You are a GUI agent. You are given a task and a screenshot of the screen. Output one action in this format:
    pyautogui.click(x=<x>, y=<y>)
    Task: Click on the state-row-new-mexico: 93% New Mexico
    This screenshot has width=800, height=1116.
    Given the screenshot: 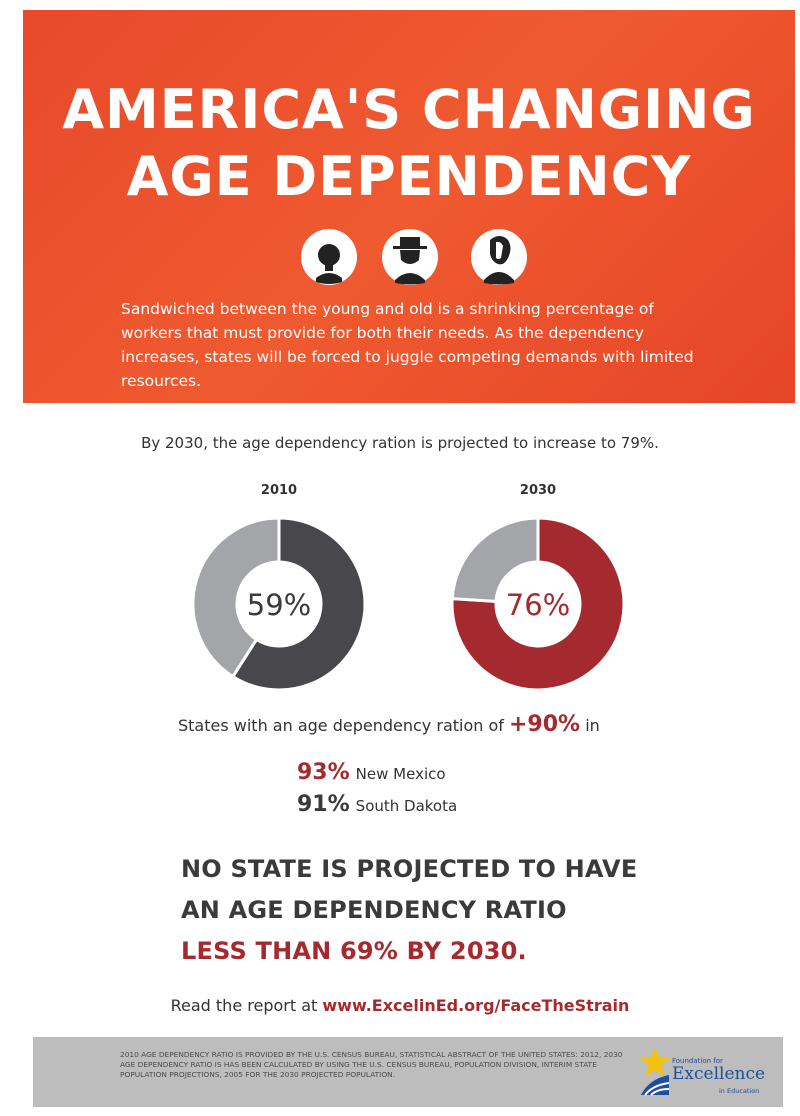 What is the action you would take?
    pyautogui.click(x=371, y=772)
    